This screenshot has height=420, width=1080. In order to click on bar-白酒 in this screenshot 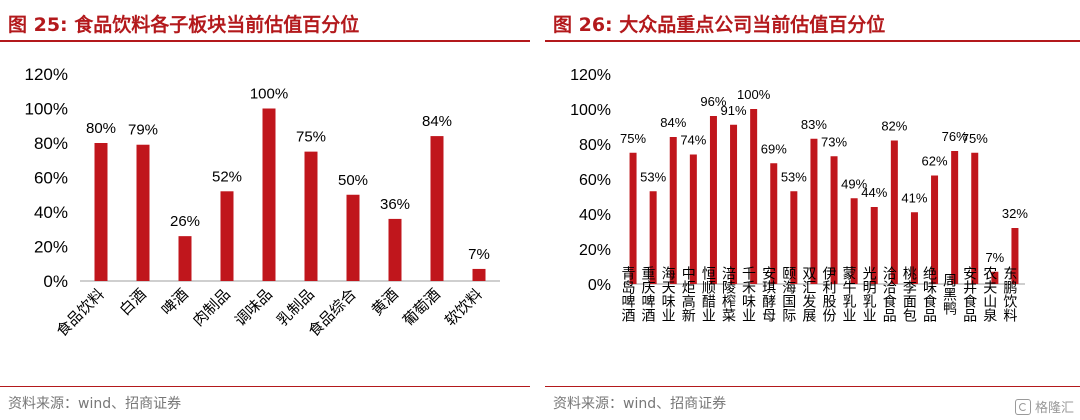, I will do `click(143, 212)`.